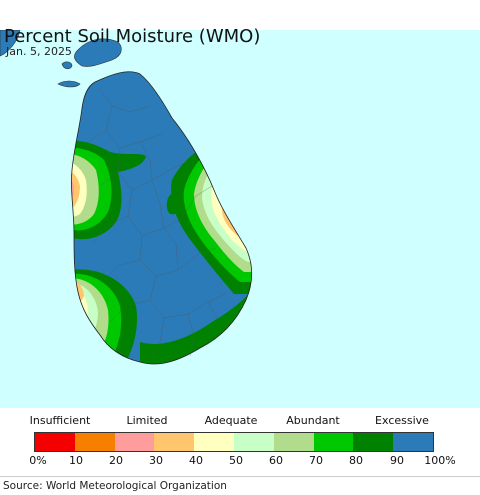 The height and width of the screenshot is (495, 480). I want to click on legend-tick-label: 60, so click(276, 460).